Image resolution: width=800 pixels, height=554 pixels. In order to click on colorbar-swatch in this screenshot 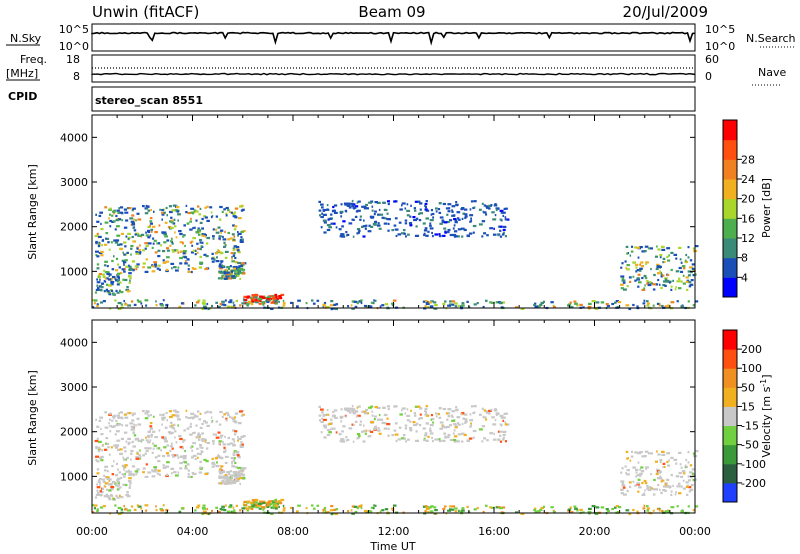, I will do `click(730, 416)`.